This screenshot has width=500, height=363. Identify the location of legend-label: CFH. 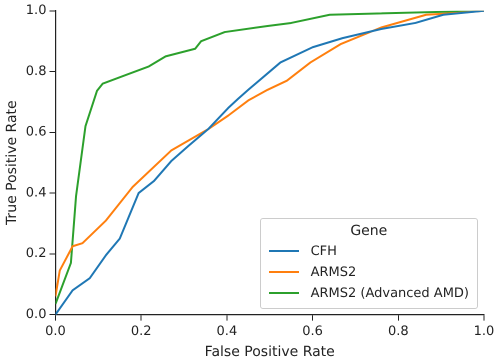
(323, 251).